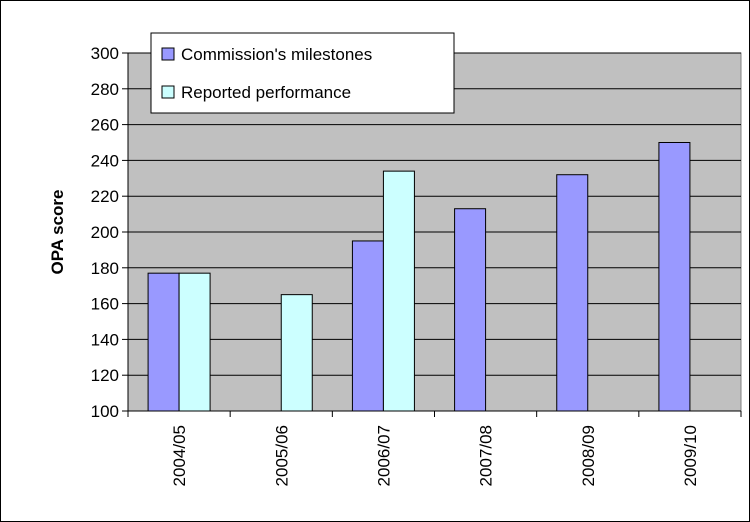  What do you see at coordinates (690, 455) in the screenshot?
I see `x-tick-label: 2009/10` at bounding box center [690, 455].